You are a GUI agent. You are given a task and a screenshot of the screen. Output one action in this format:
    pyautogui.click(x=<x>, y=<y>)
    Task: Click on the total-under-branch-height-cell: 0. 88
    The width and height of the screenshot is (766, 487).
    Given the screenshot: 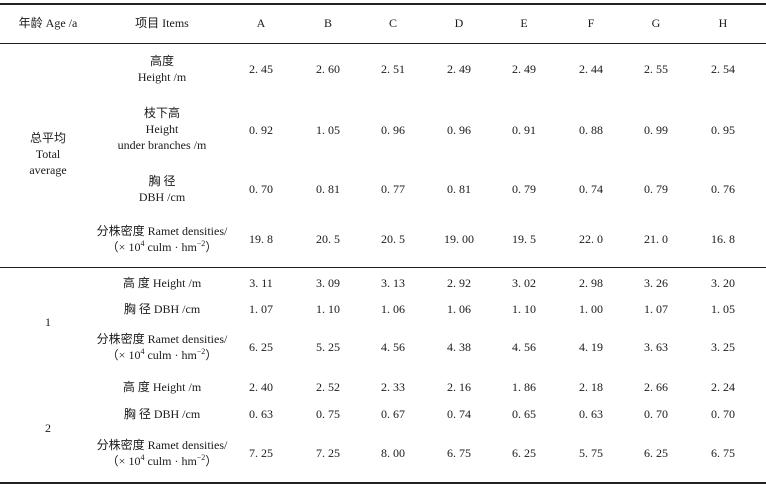 What is the action you would take?
    pyautogui.click(x=591, y=130)
    